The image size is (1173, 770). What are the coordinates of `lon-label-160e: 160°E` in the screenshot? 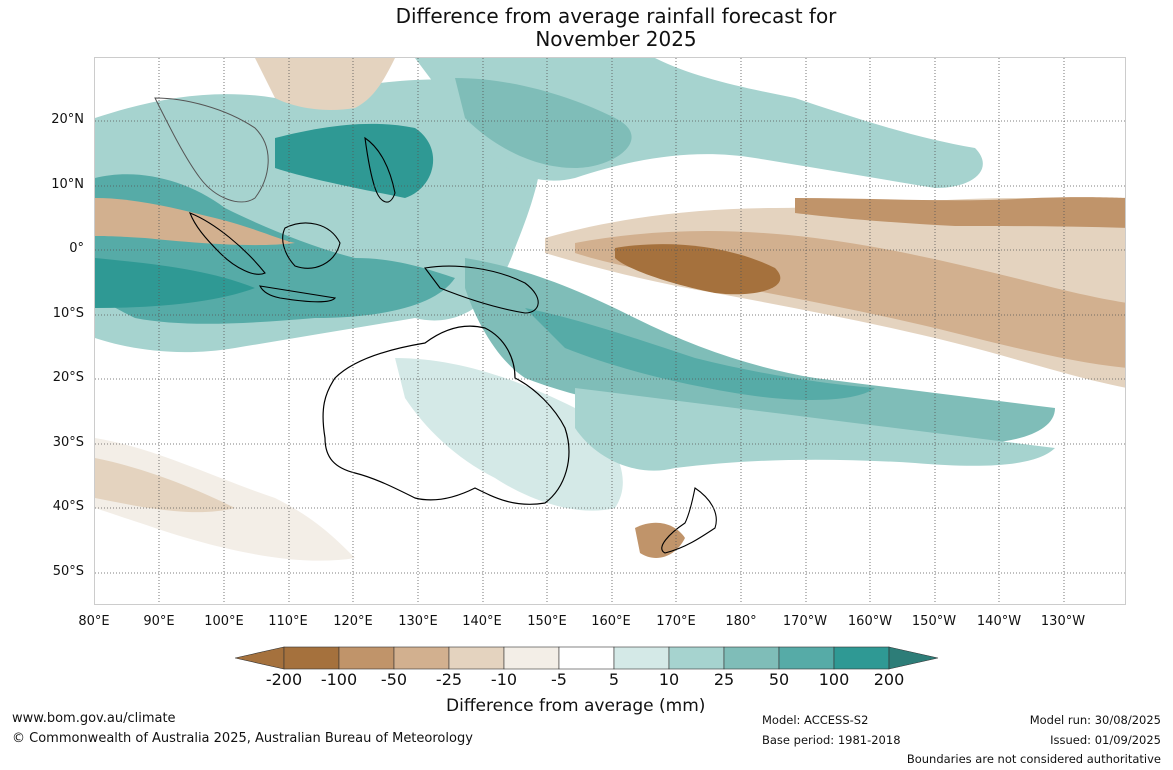 It's located at (611, 621).